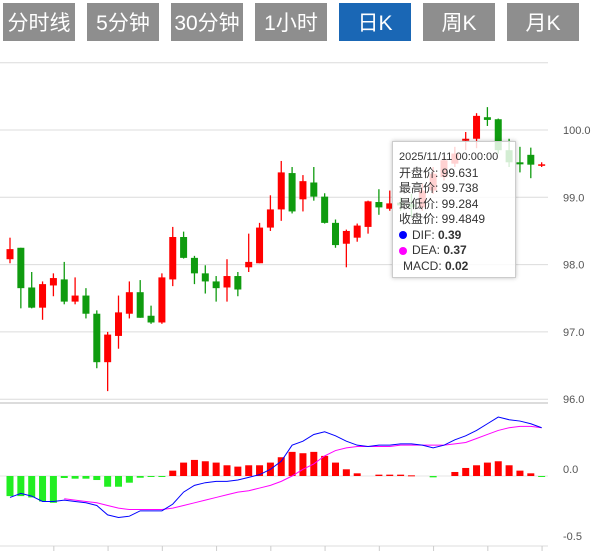 Image resolution: width=611 pixels, height=551 pixels. Describe the element at coordinates (207, 22) in the screenshot. I see `tab-30min: 30分钟` at that location.